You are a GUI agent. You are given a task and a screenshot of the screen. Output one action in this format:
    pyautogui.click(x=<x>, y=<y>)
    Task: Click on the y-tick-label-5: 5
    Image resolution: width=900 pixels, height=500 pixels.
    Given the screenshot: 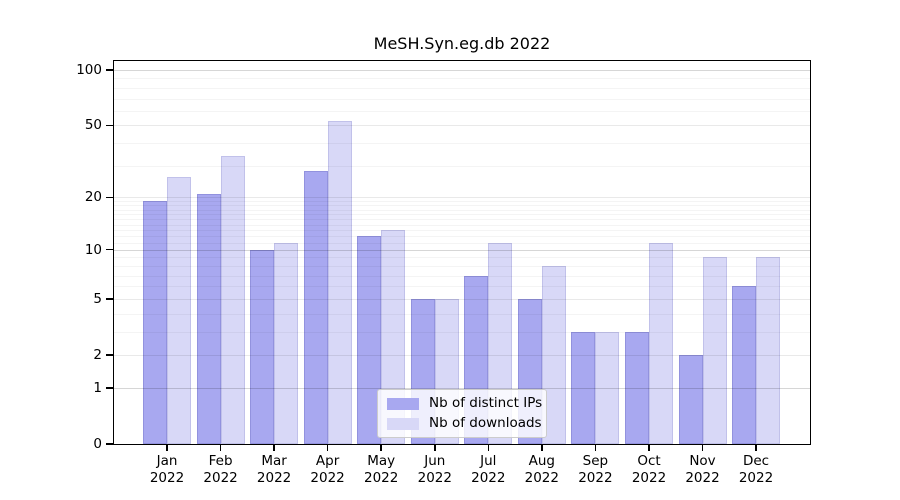 What is the action you would take?
    pyautogui.click(x=97, y=298)
    